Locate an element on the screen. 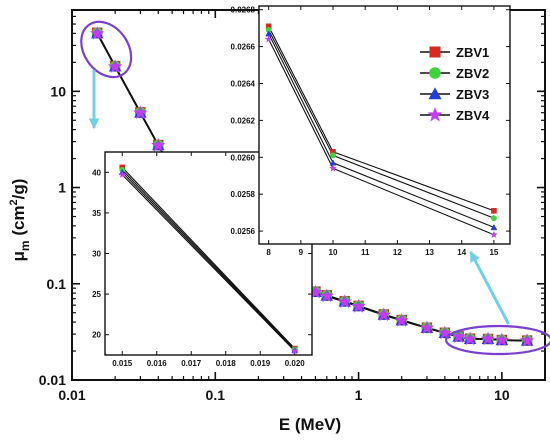 The width and height of the screenshot is (550, 442). inset-series-line-ZBV3 is located at coordinates (208, 261).